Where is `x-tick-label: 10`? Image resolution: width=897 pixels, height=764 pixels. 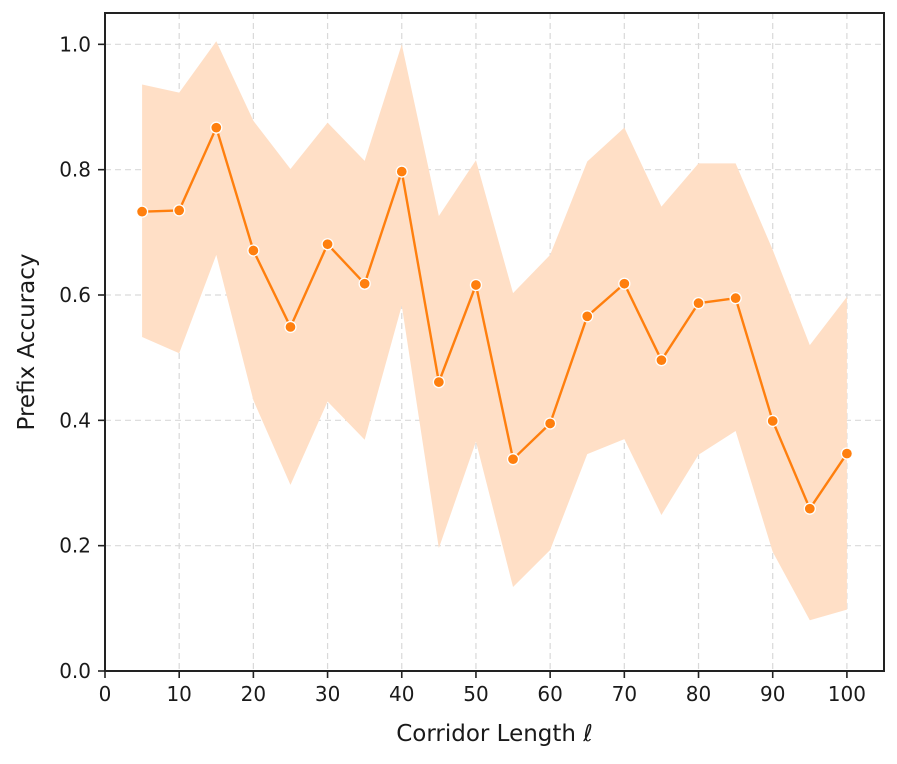
x-tick-label: 10 is located at coordinates (178, 694).